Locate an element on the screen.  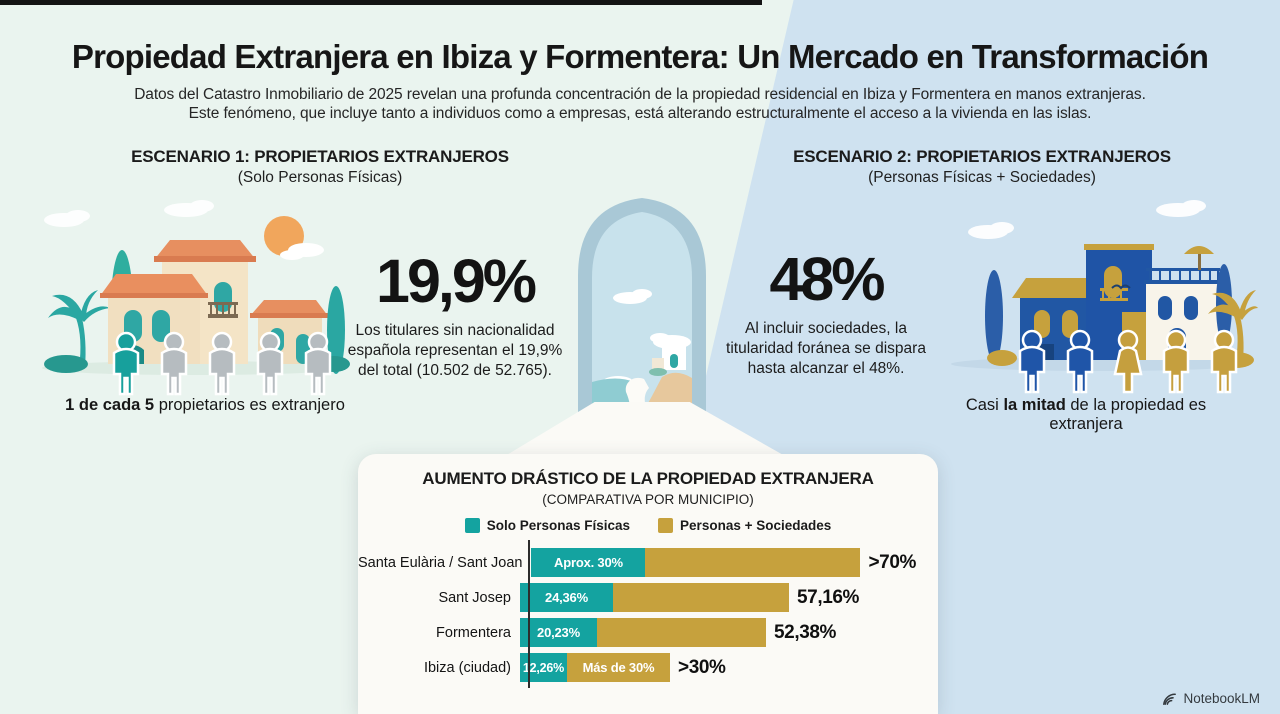
legend-label: Solo Personas Físicas is located at coordinates (558, 525).